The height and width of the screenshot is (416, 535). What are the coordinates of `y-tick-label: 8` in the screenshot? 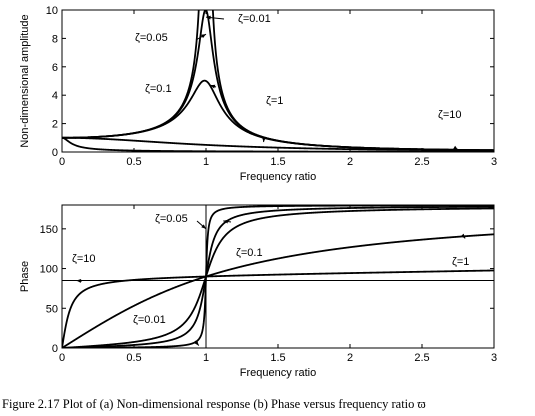 It's located at (55, 39).